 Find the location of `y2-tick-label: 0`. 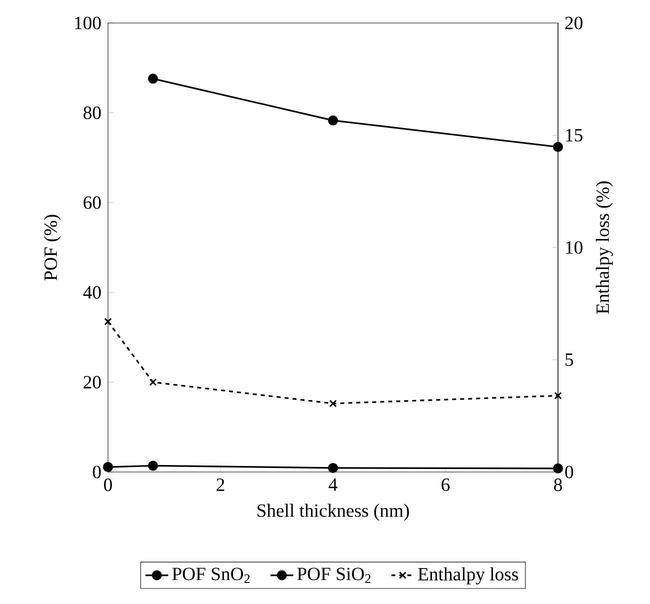

y2-tick-label: 0 is located at coordinates (569, 472).